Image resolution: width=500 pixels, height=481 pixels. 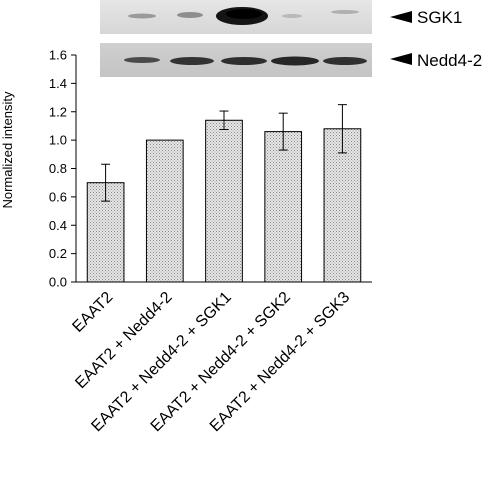 I want to click on y-axis-title: Normalized intensity, so click(x=7, y=150).